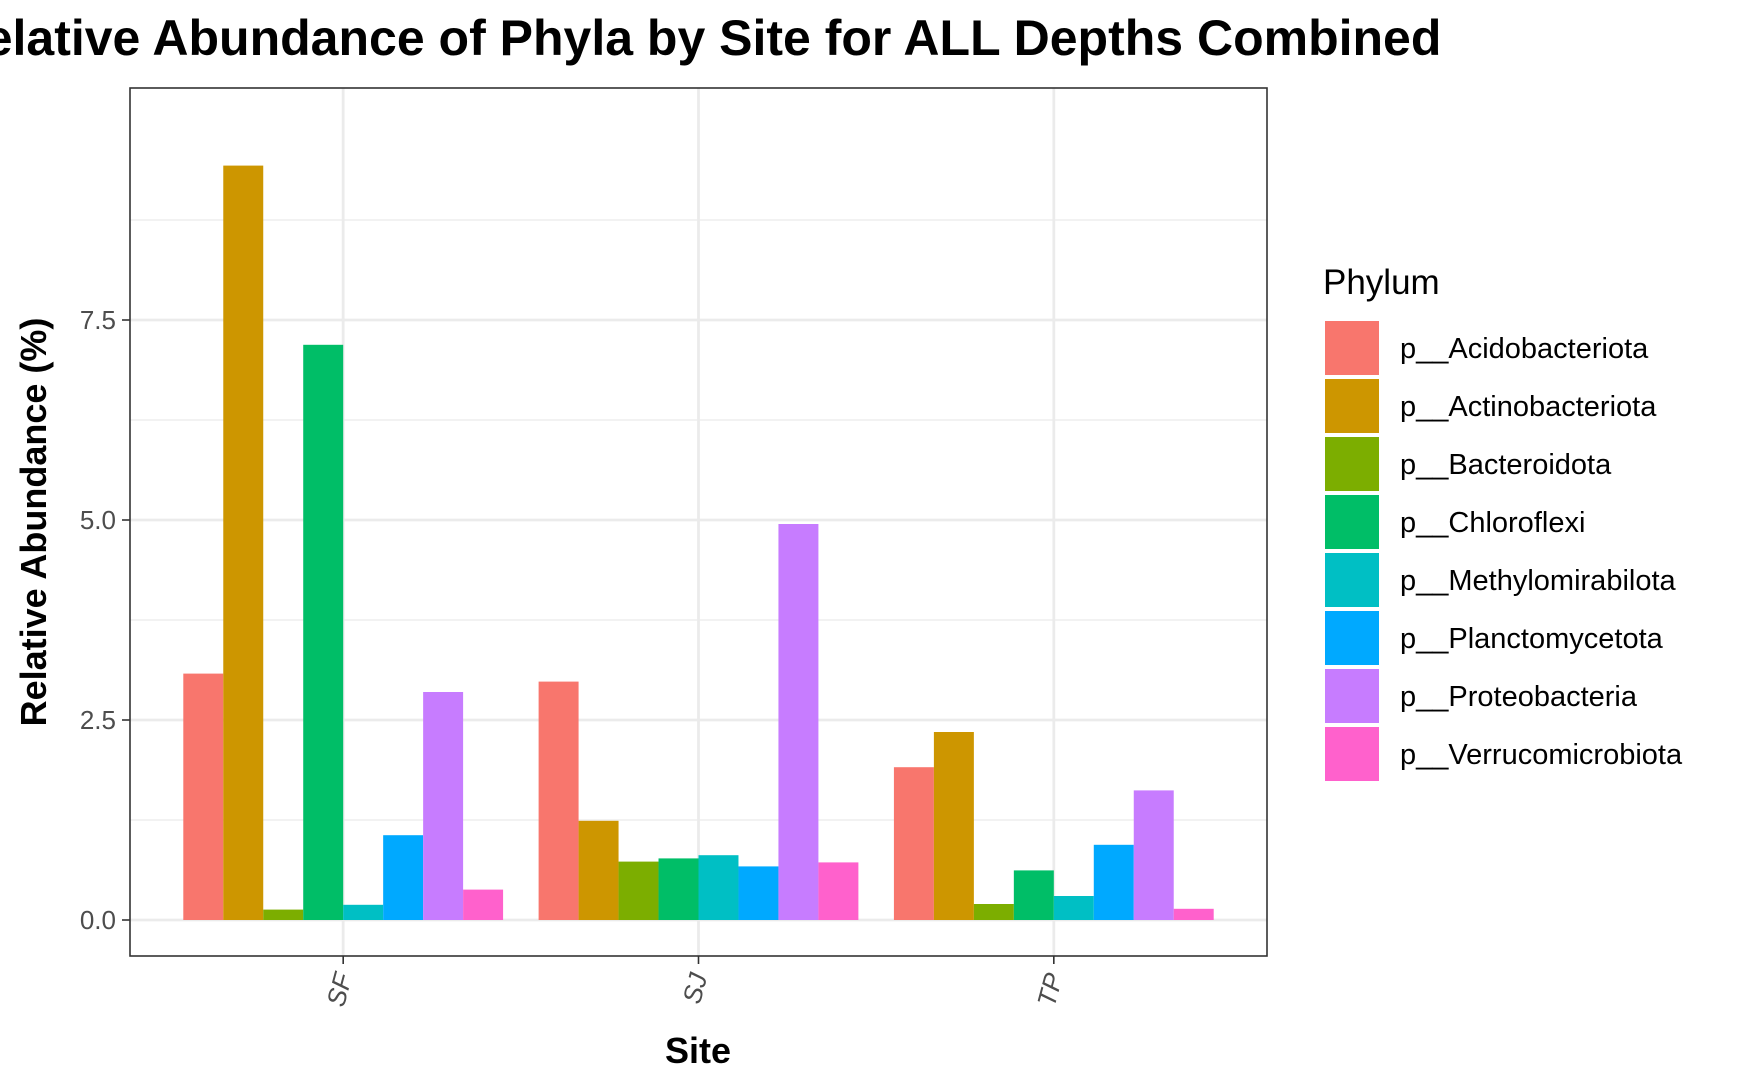  What do you see at coordinates (98, 320) in the screenshot?
I see `y-tick-label: 7.5` at bounding box center [98, 320].